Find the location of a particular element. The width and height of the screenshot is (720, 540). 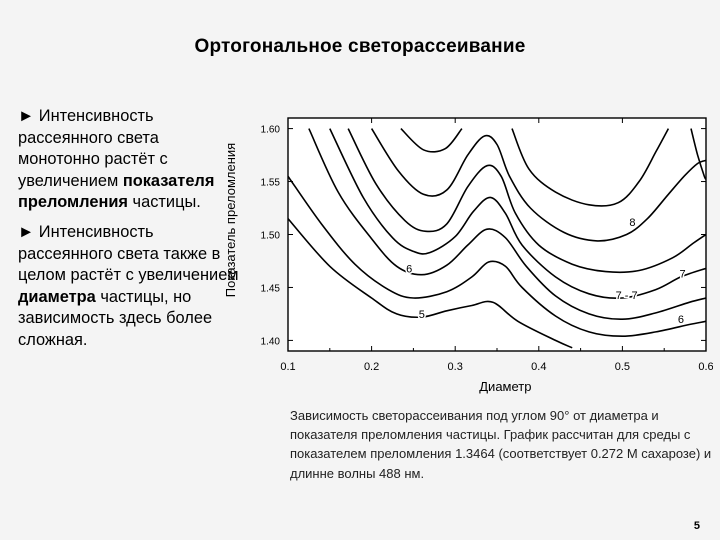

bullet-text: частицы. is located at coordinates (164, 202).